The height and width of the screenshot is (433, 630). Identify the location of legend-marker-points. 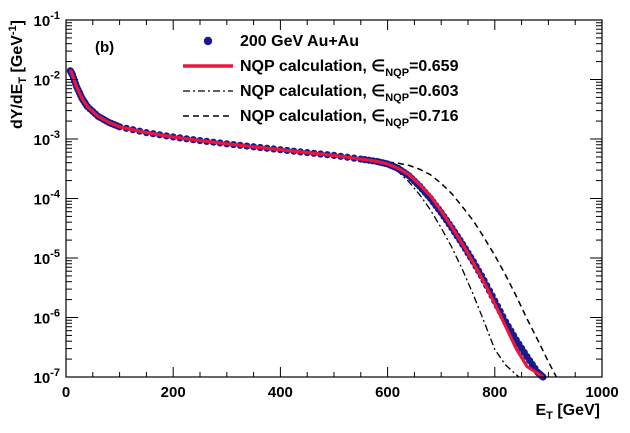
(208, 41).